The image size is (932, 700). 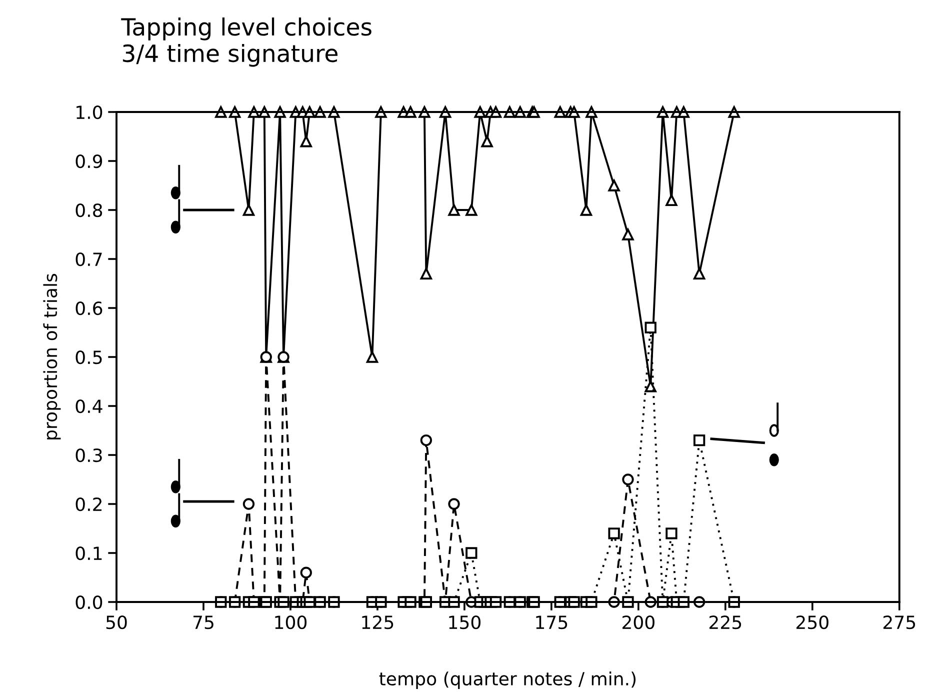 I want to click on x-tick-label: 175, so click(x=552, y=623).